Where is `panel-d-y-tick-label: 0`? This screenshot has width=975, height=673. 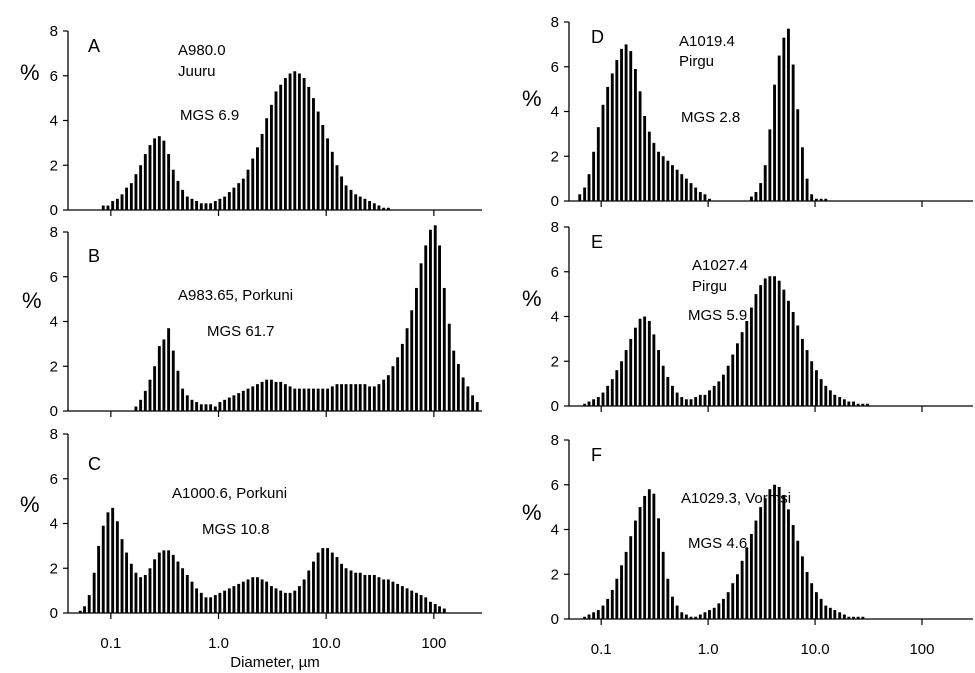 panel-d-y-tick-label: 0 is located at coordinates (555, 201).